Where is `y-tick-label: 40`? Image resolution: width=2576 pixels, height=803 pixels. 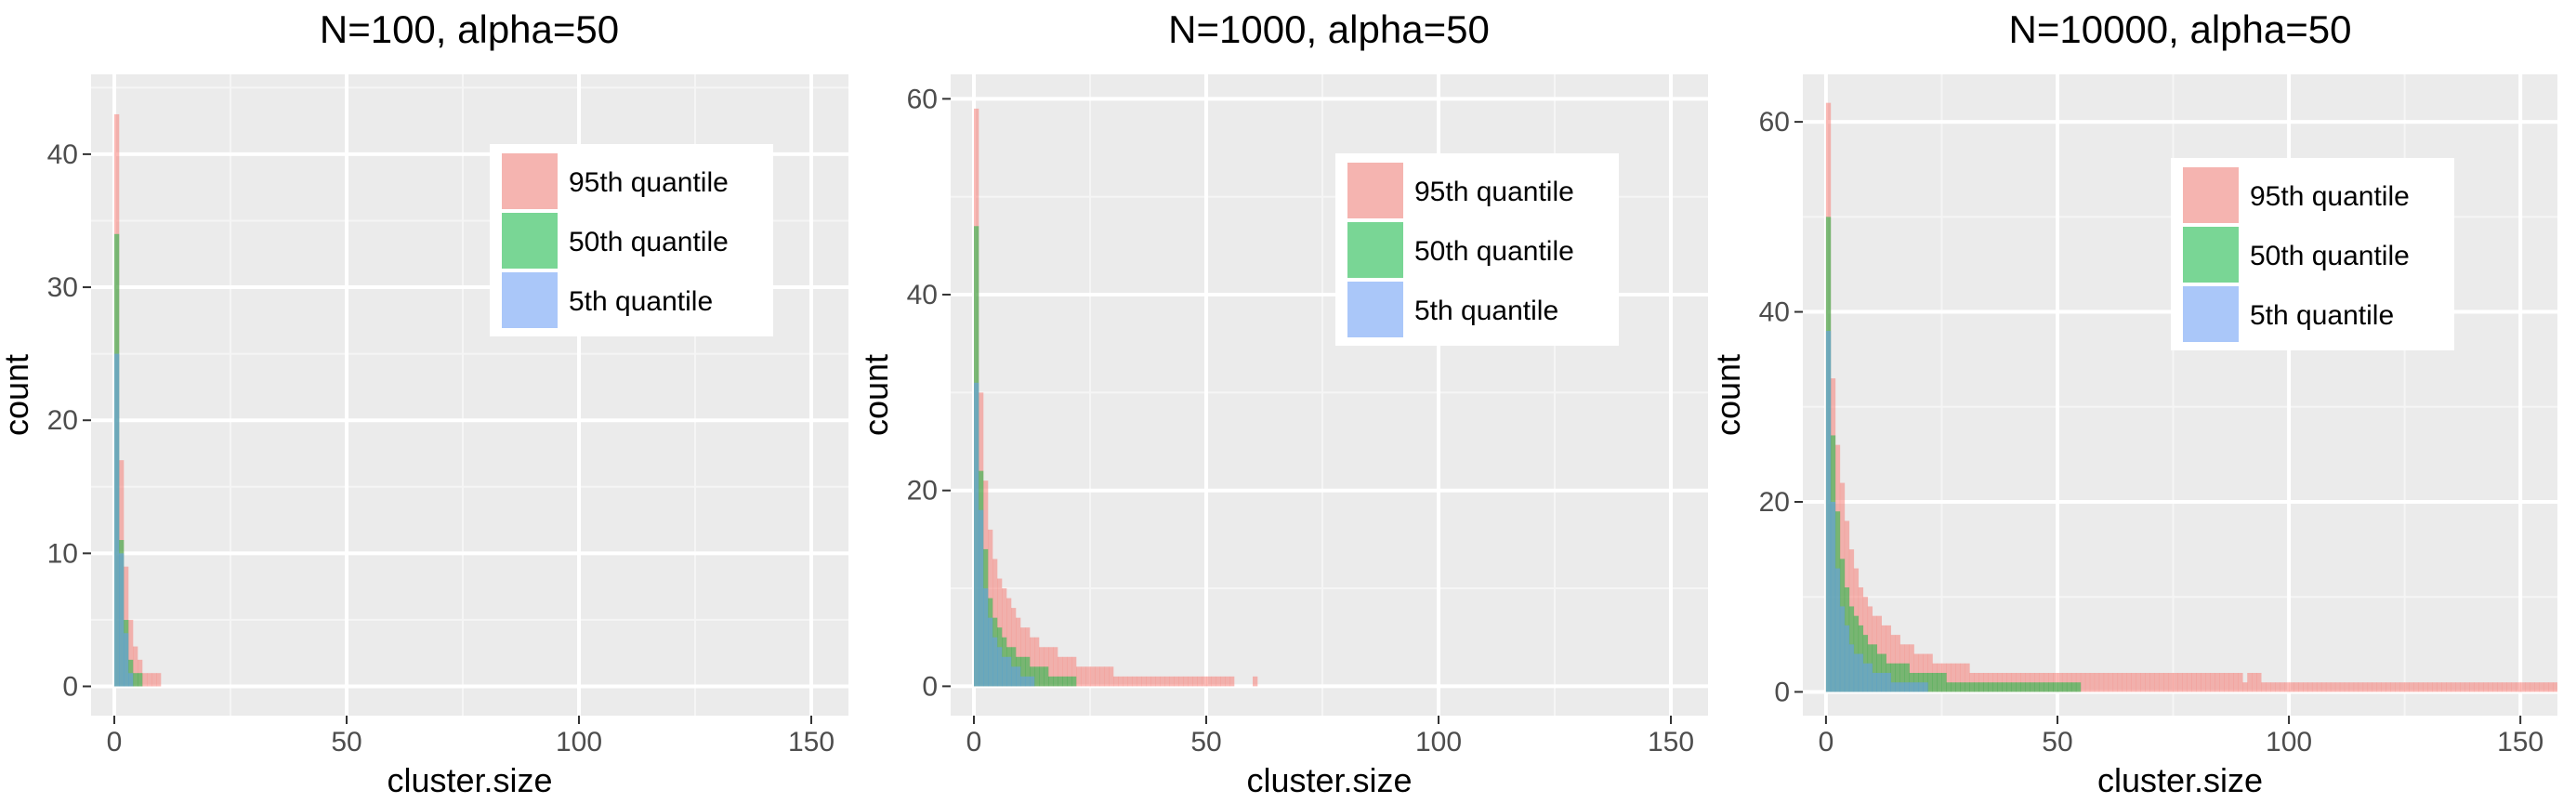 y-tick-label: 40 is located at coordinates (1774, 312).